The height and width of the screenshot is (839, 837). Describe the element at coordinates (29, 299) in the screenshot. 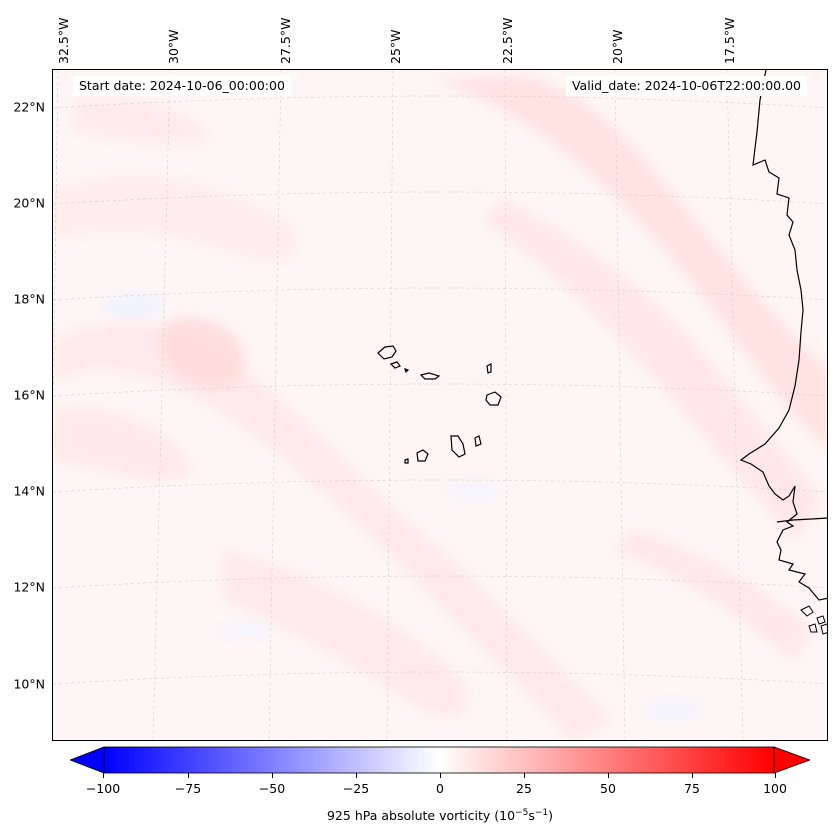

I see `lat-label-18n: 18°N` at that location.